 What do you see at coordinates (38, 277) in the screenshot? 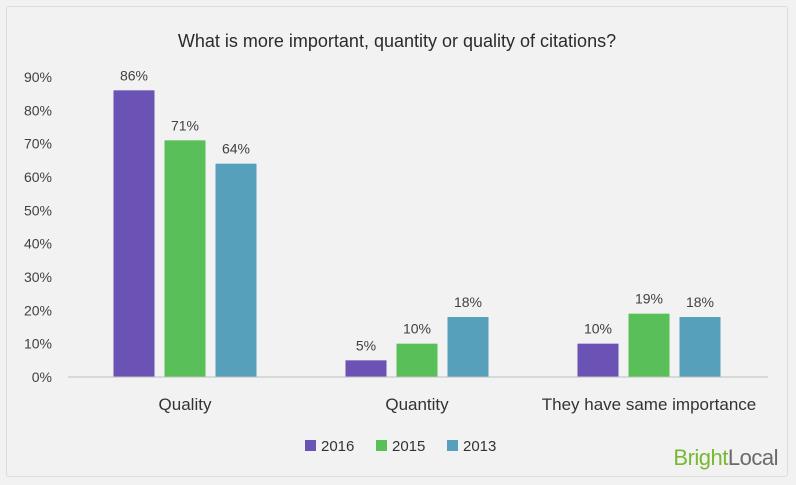
I see `y-tick-label: 30%` at bounding box center [38, 277].